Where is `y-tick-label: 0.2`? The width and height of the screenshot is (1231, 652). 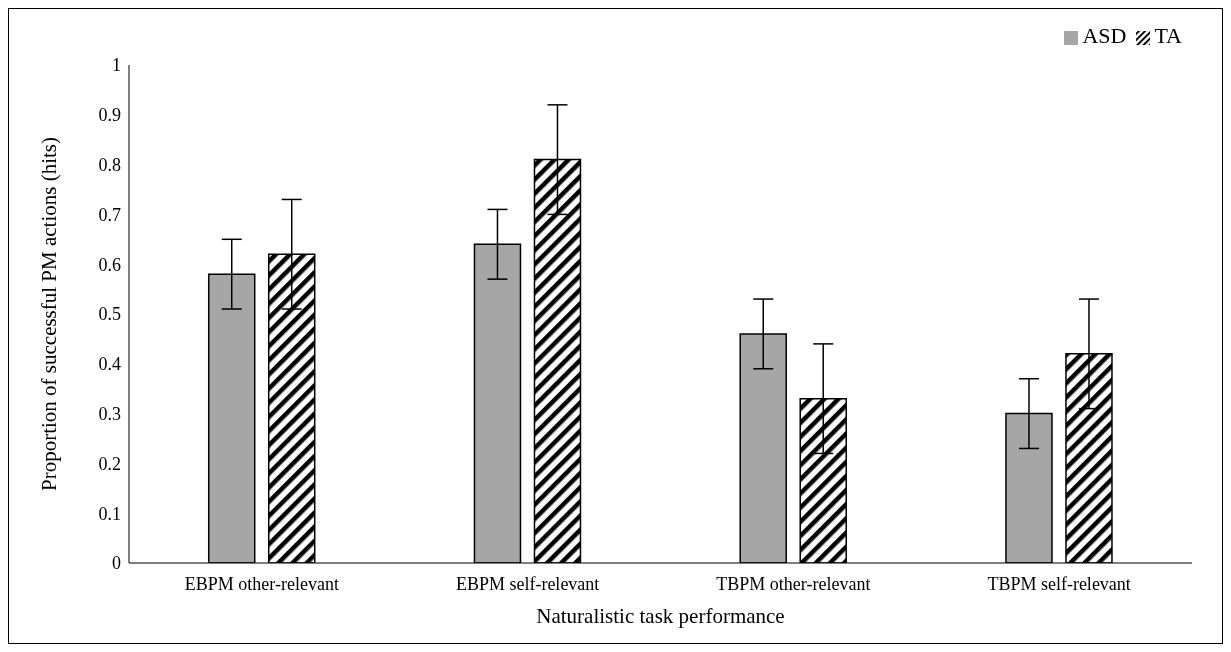 y-tick-label: 0.2 is located at coordinates (109, 463).